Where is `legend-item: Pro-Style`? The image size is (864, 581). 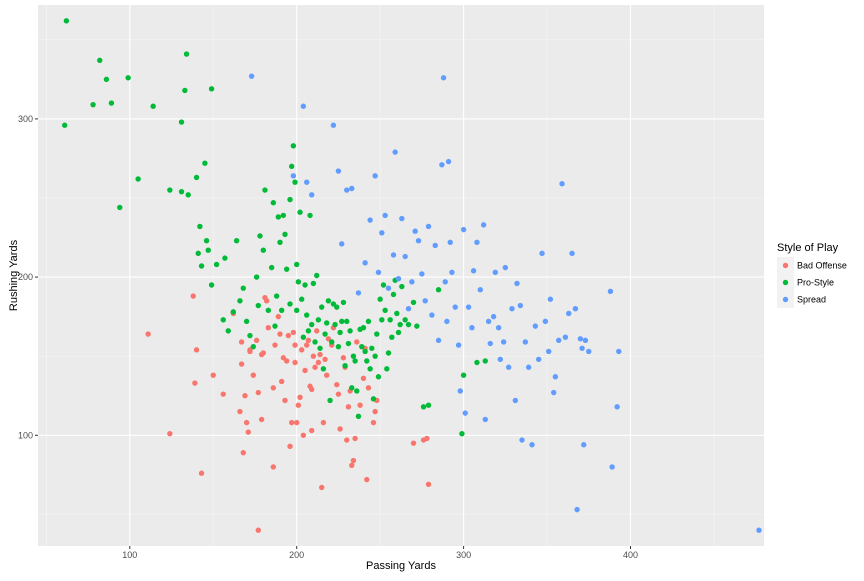 legend-item: Pro-Style is located at coordinates (805, 282).